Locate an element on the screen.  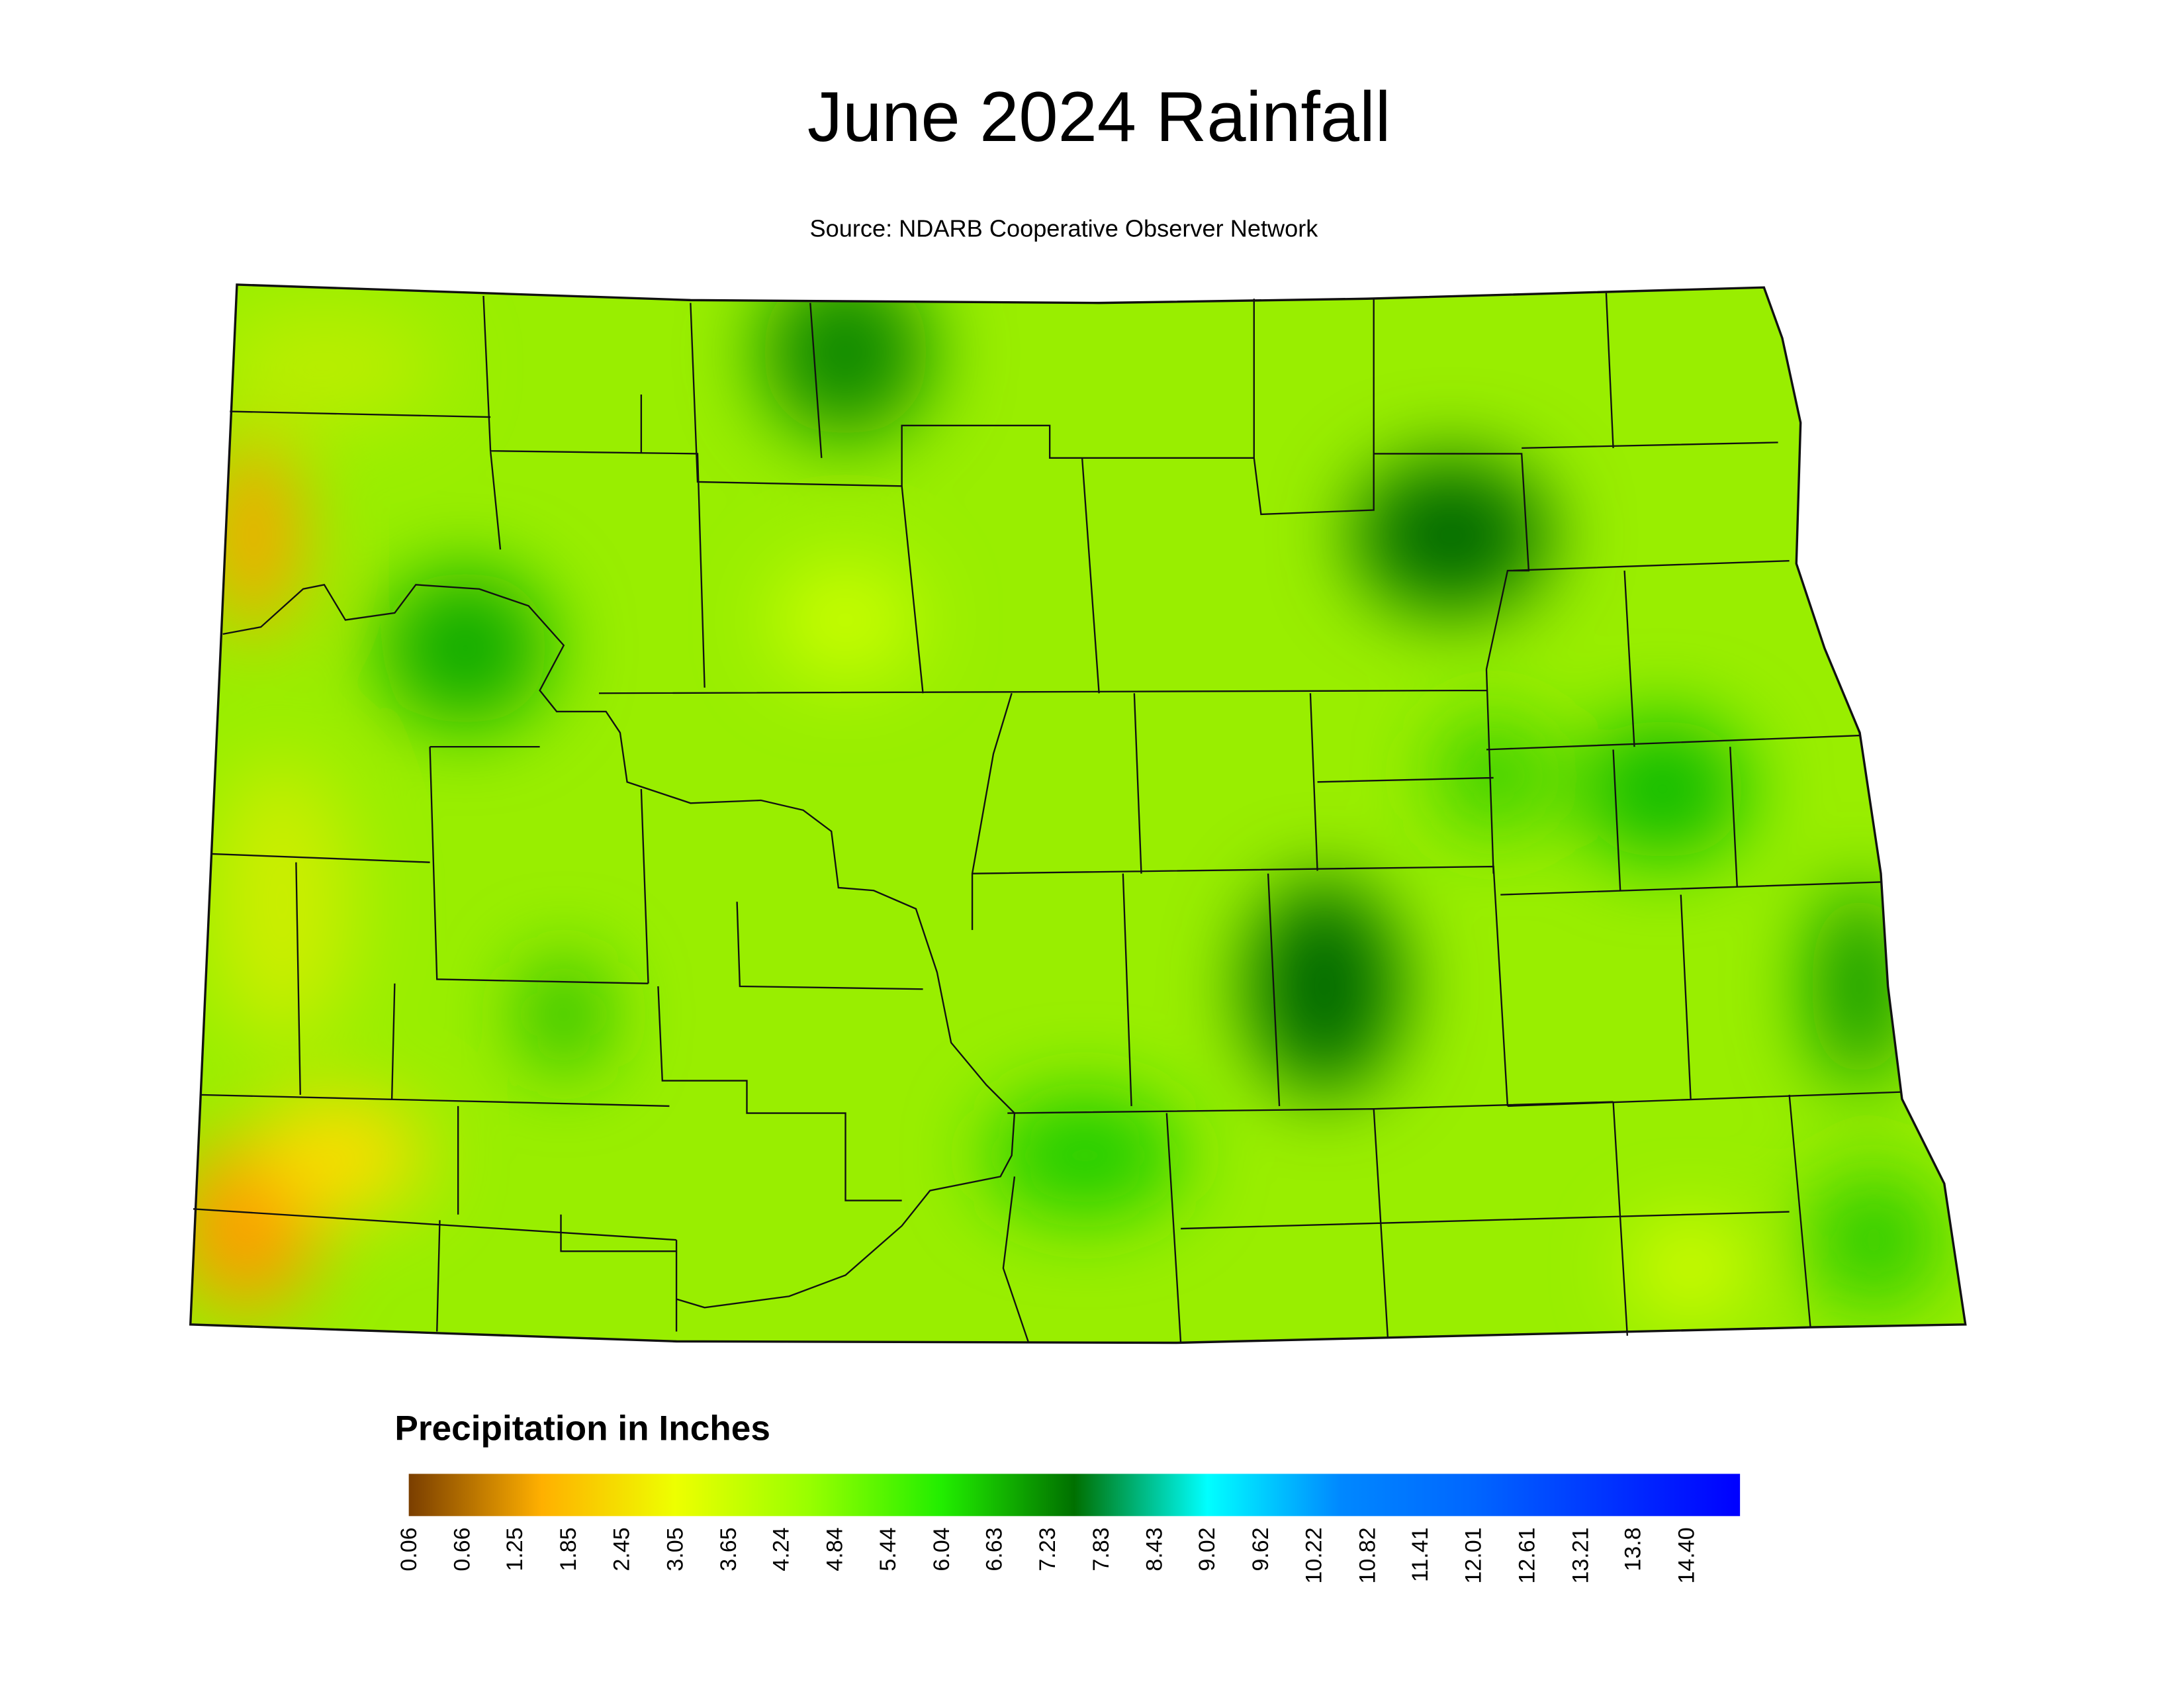
legend-tick-label: 9.02 is located at coordinates (1207, 1549).